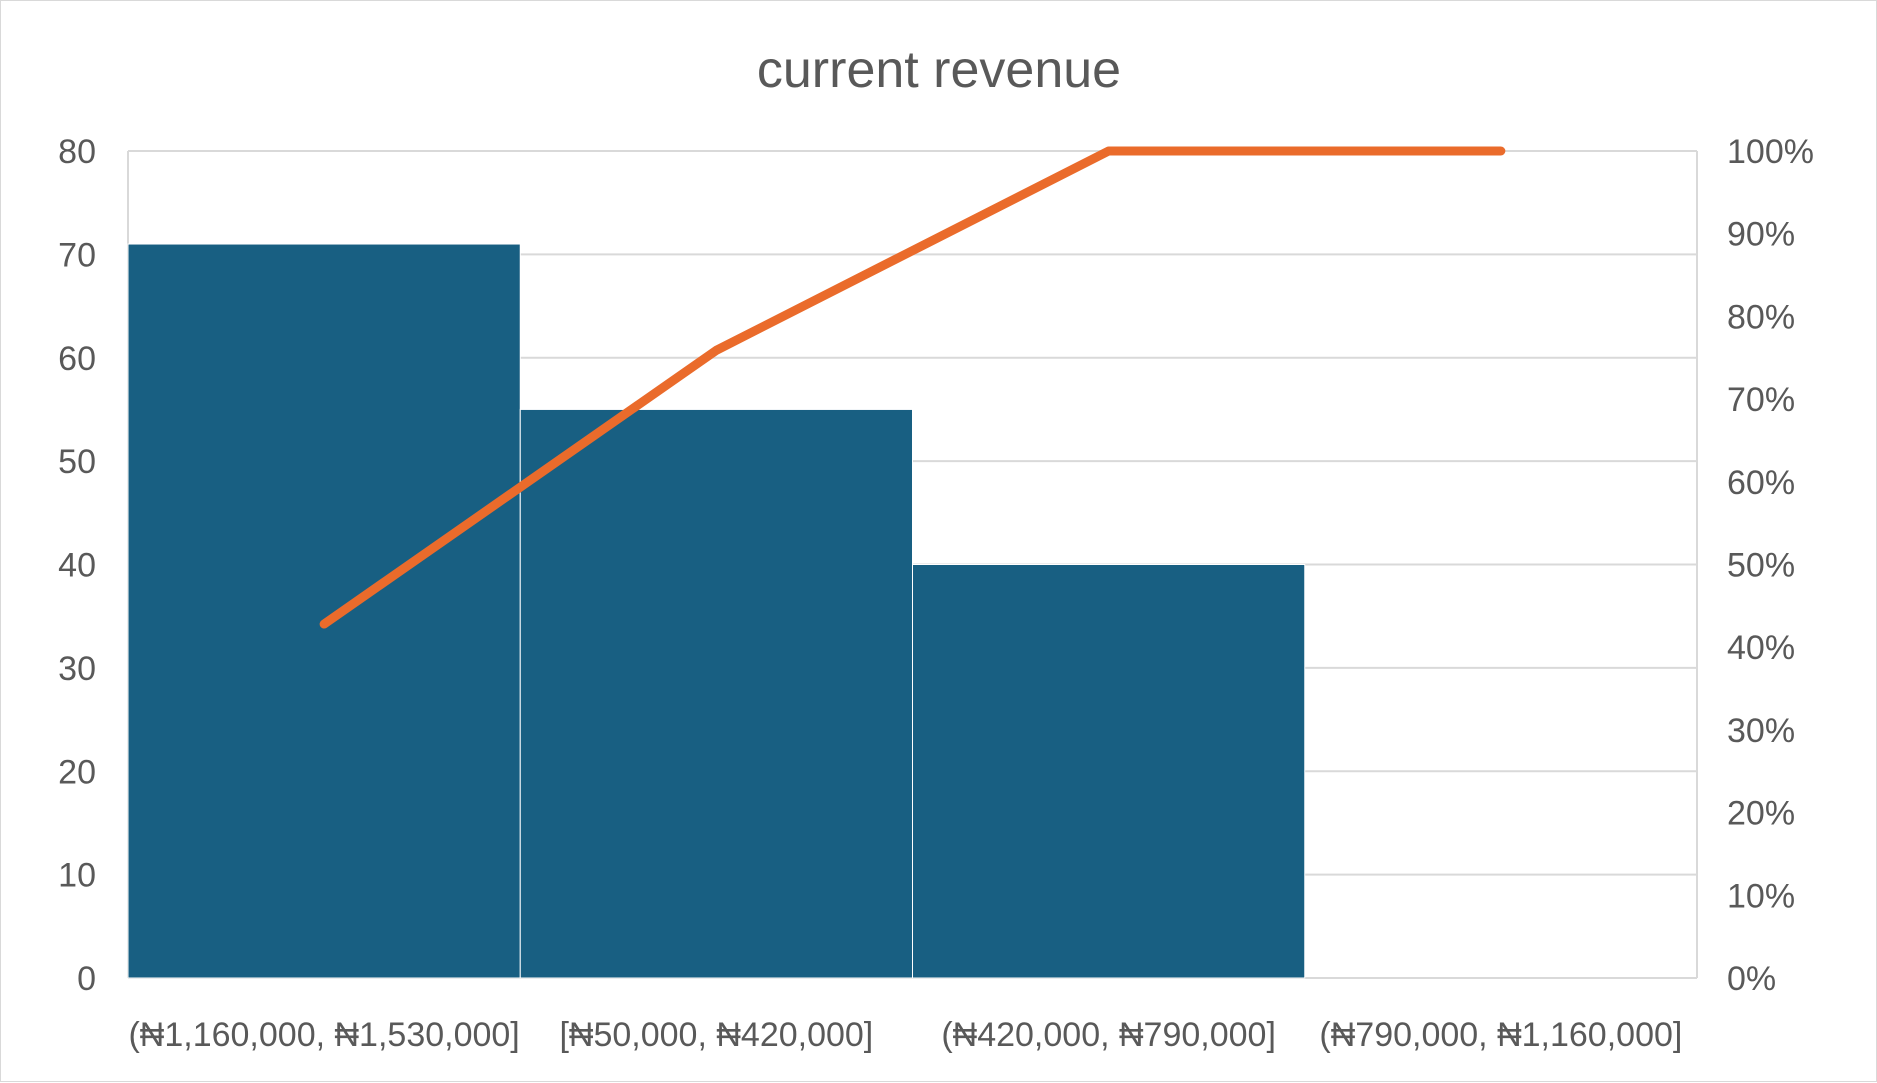 Image resolution: width=1877 pixels, height=1083 pixels. I want to click on y2-tick-label: 50%, so click(1761, 566).